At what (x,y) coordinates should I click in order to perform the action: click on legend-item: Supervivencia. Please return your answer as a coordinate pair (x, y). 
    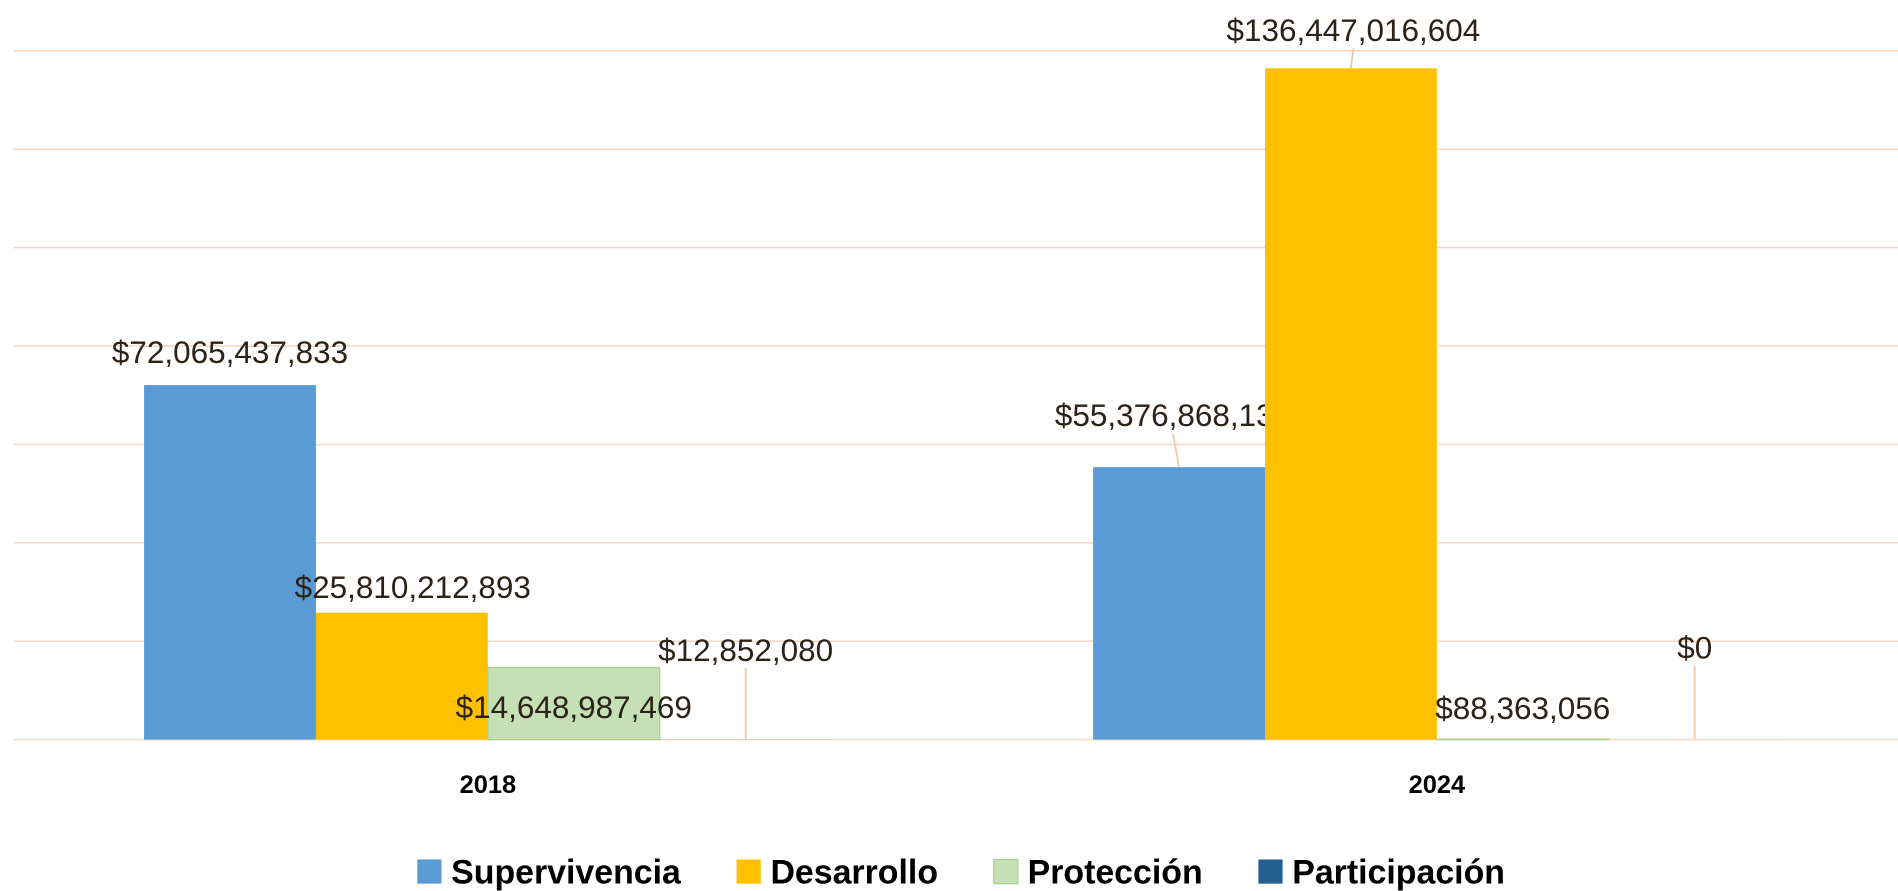
    Looking at the image, I should click on (549, 872).